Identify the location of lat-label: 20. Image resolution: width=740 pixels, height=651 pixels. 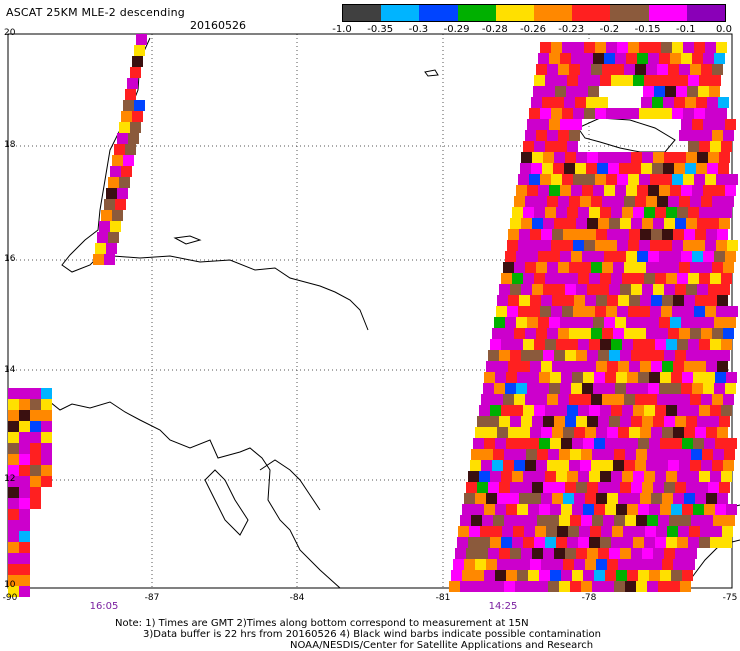
(10, 33).